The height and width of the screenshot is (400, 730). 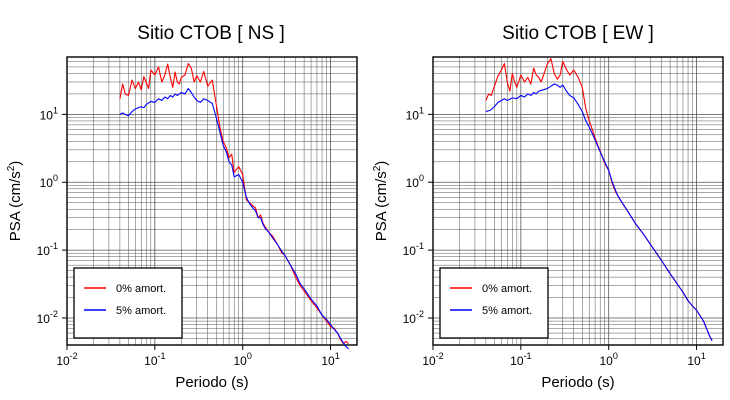 I want to click on chart-title: Sitio CTOB [ NS ], so click(x=210, y=33).